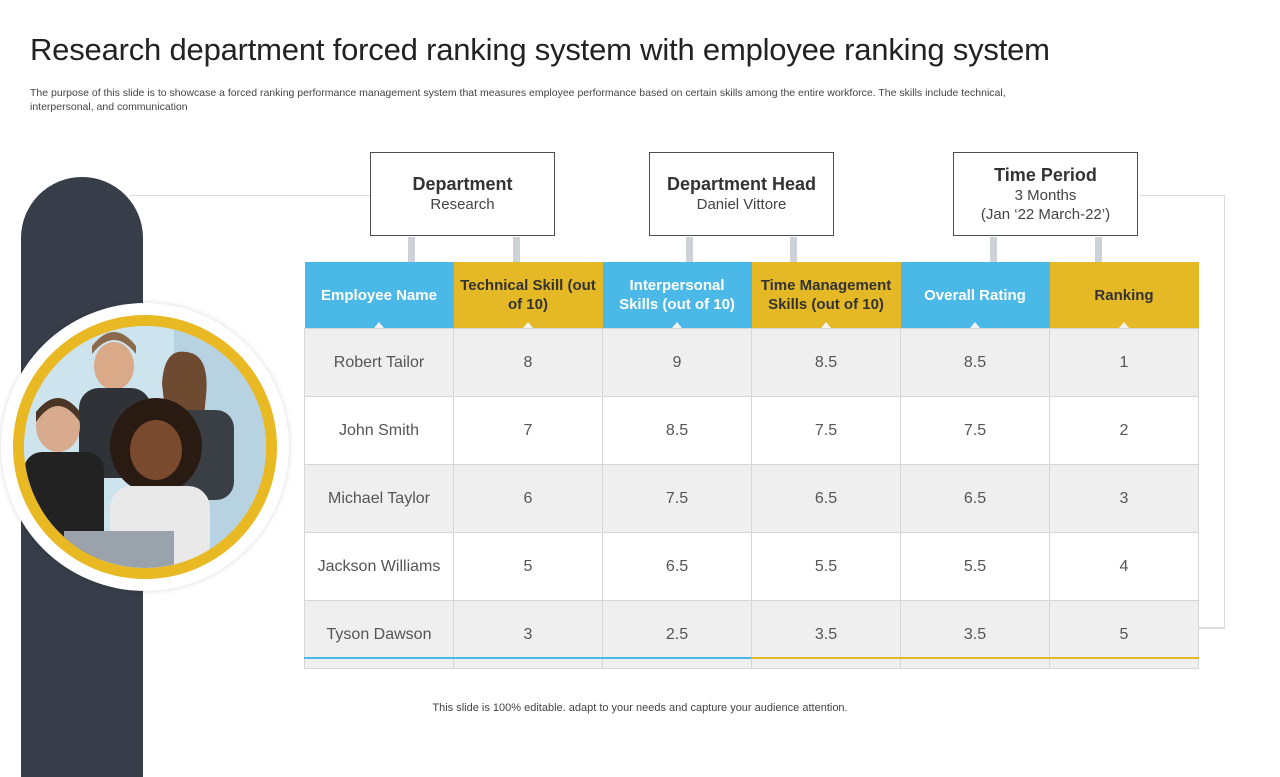 The height and width of the screenshot is (777, 1280). What do you see at coordinates (826, 362) in the screenshot?
I see `cell-time-management: 8.5` at bounding box center [826, 362].